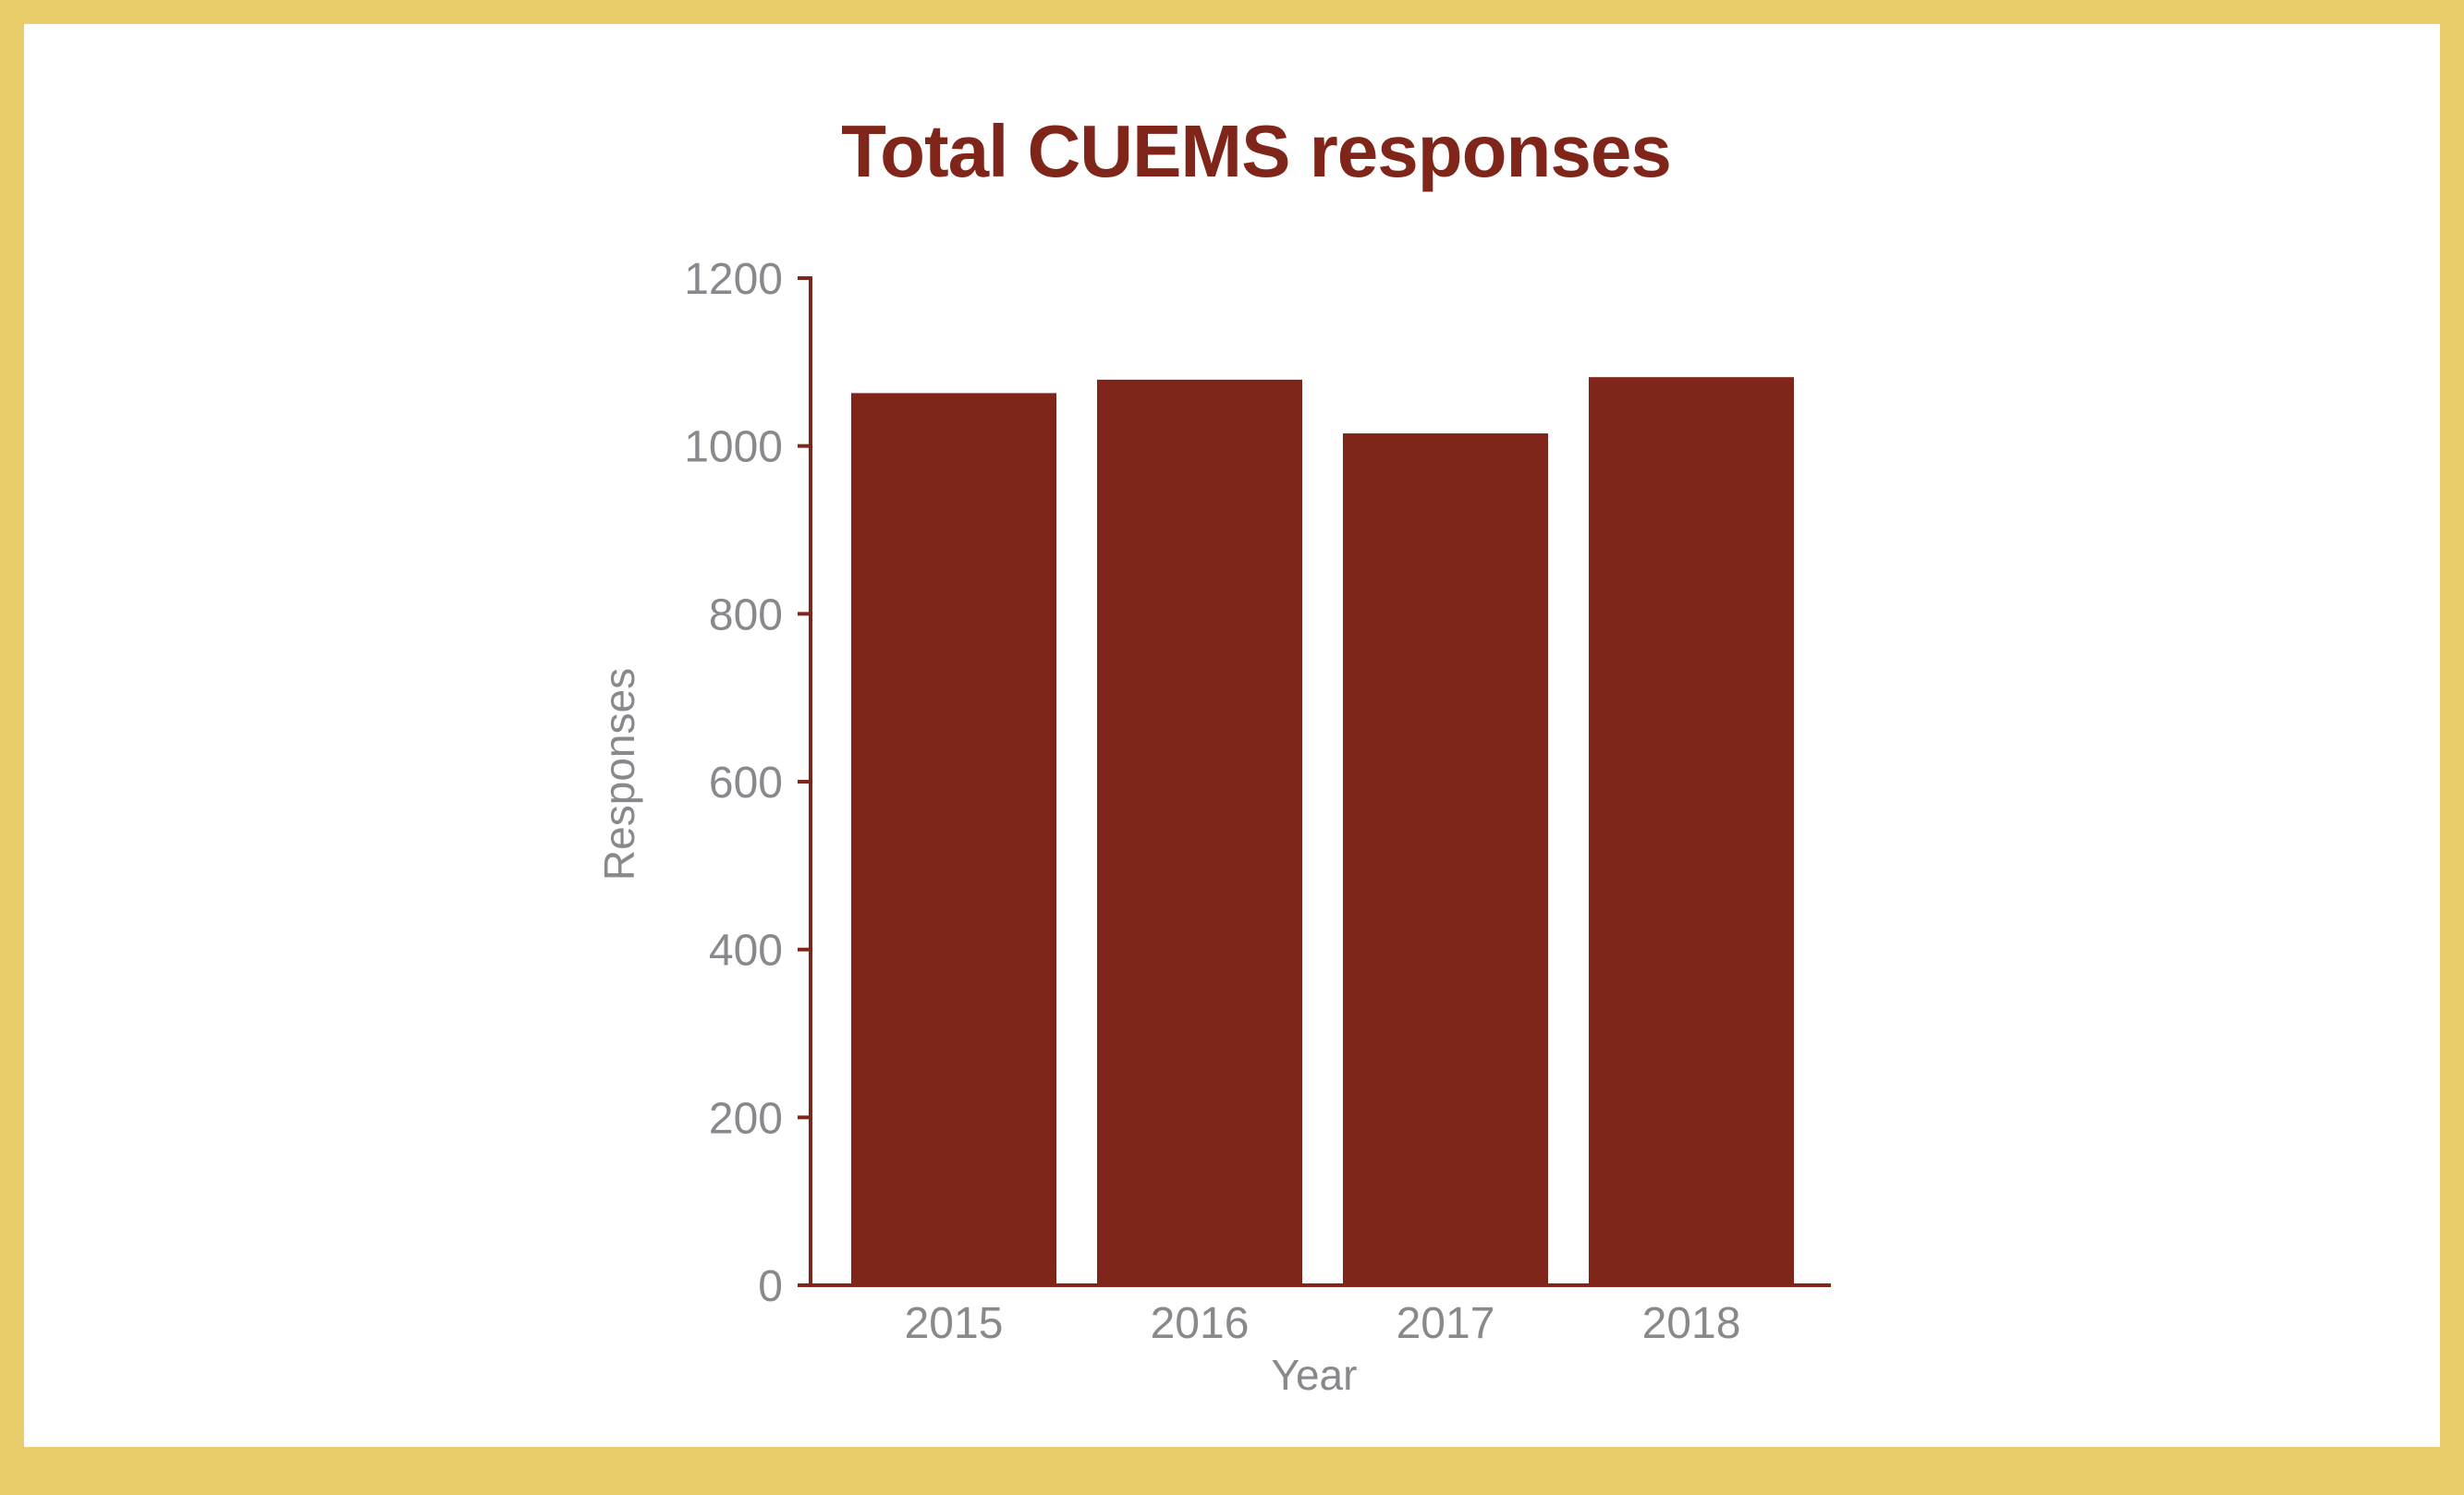  Describe the element at coordinates (746, 1118) in the screenshot. I see `y-tick-label: 200` at that location.